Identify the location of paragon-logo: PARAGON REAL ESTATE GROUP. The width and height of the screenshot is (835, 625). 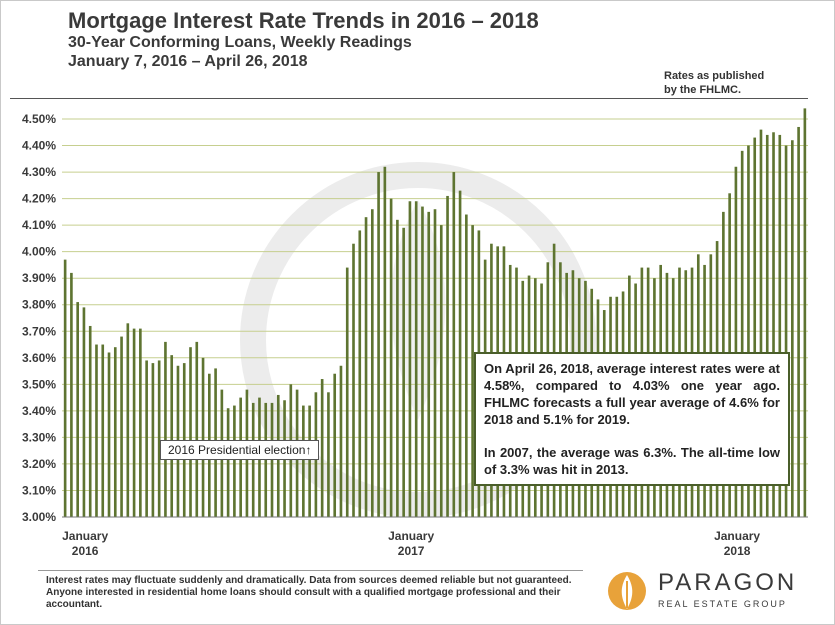
(706, 592).